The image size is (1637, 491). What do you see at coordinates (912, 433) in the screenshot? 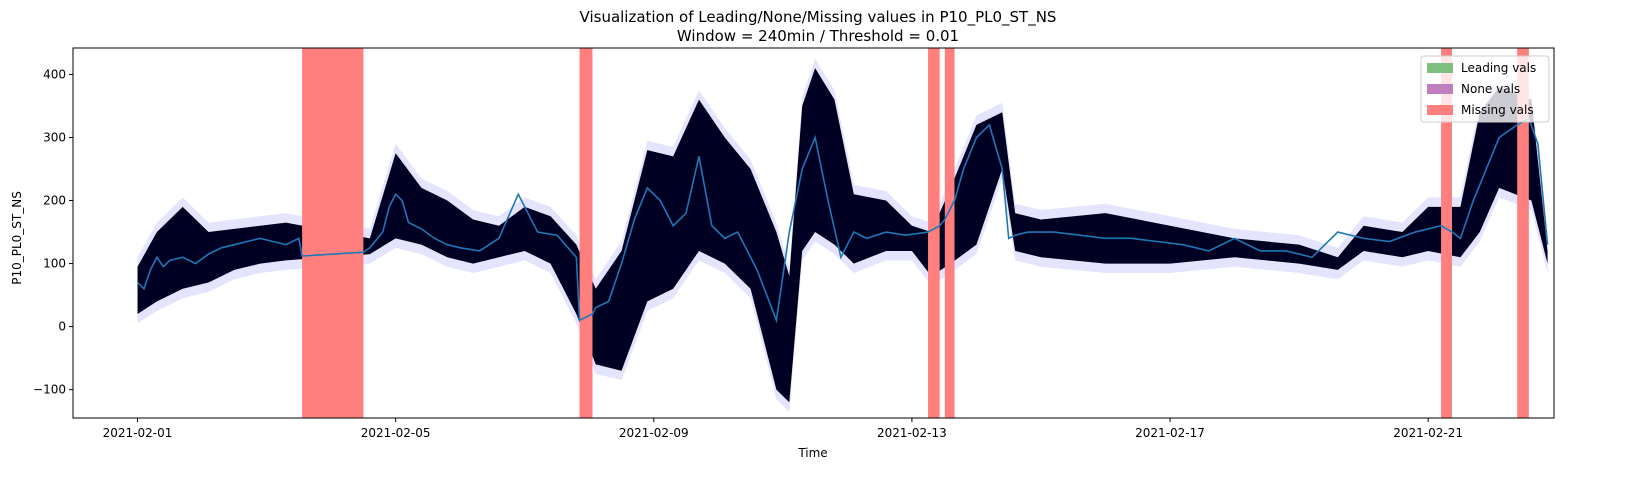
I see `x-tick-label: 2021-02-13` at bounding box center [912, 433].